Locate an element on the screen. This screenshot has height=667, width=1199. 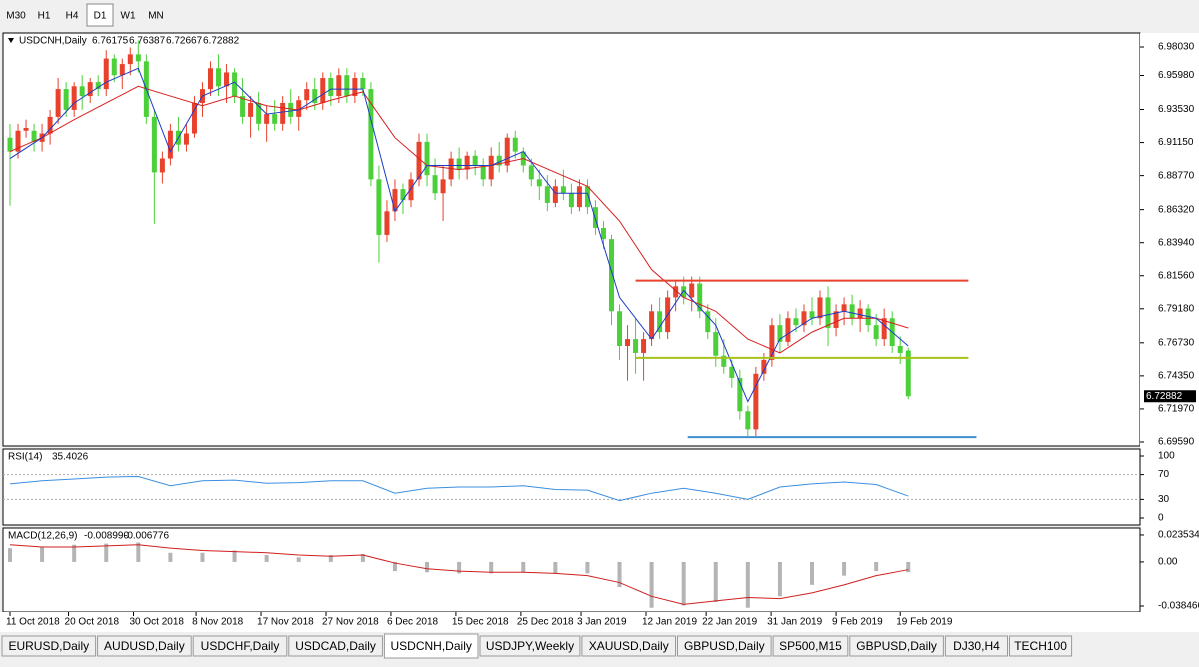
x-tick-label: 15 Dec 2018 is located at coordinates (480, 622).